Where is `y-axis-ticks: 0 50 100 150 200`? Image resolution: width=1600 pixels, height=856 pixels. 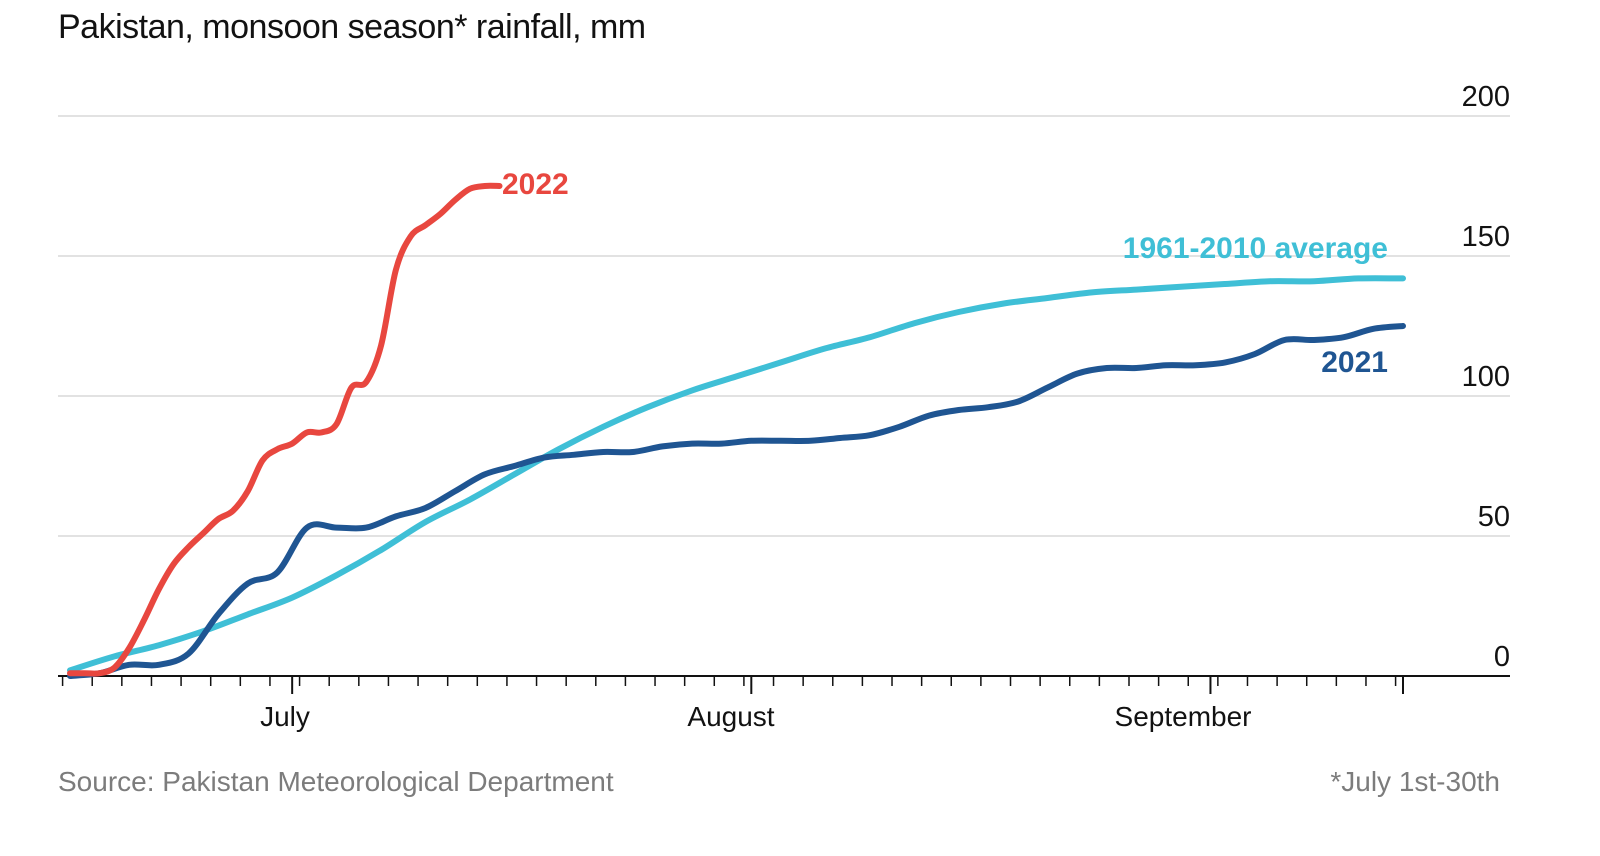 y-axis-ticks: 0 50 100 150 200 is located at coordinates (1486, 377).